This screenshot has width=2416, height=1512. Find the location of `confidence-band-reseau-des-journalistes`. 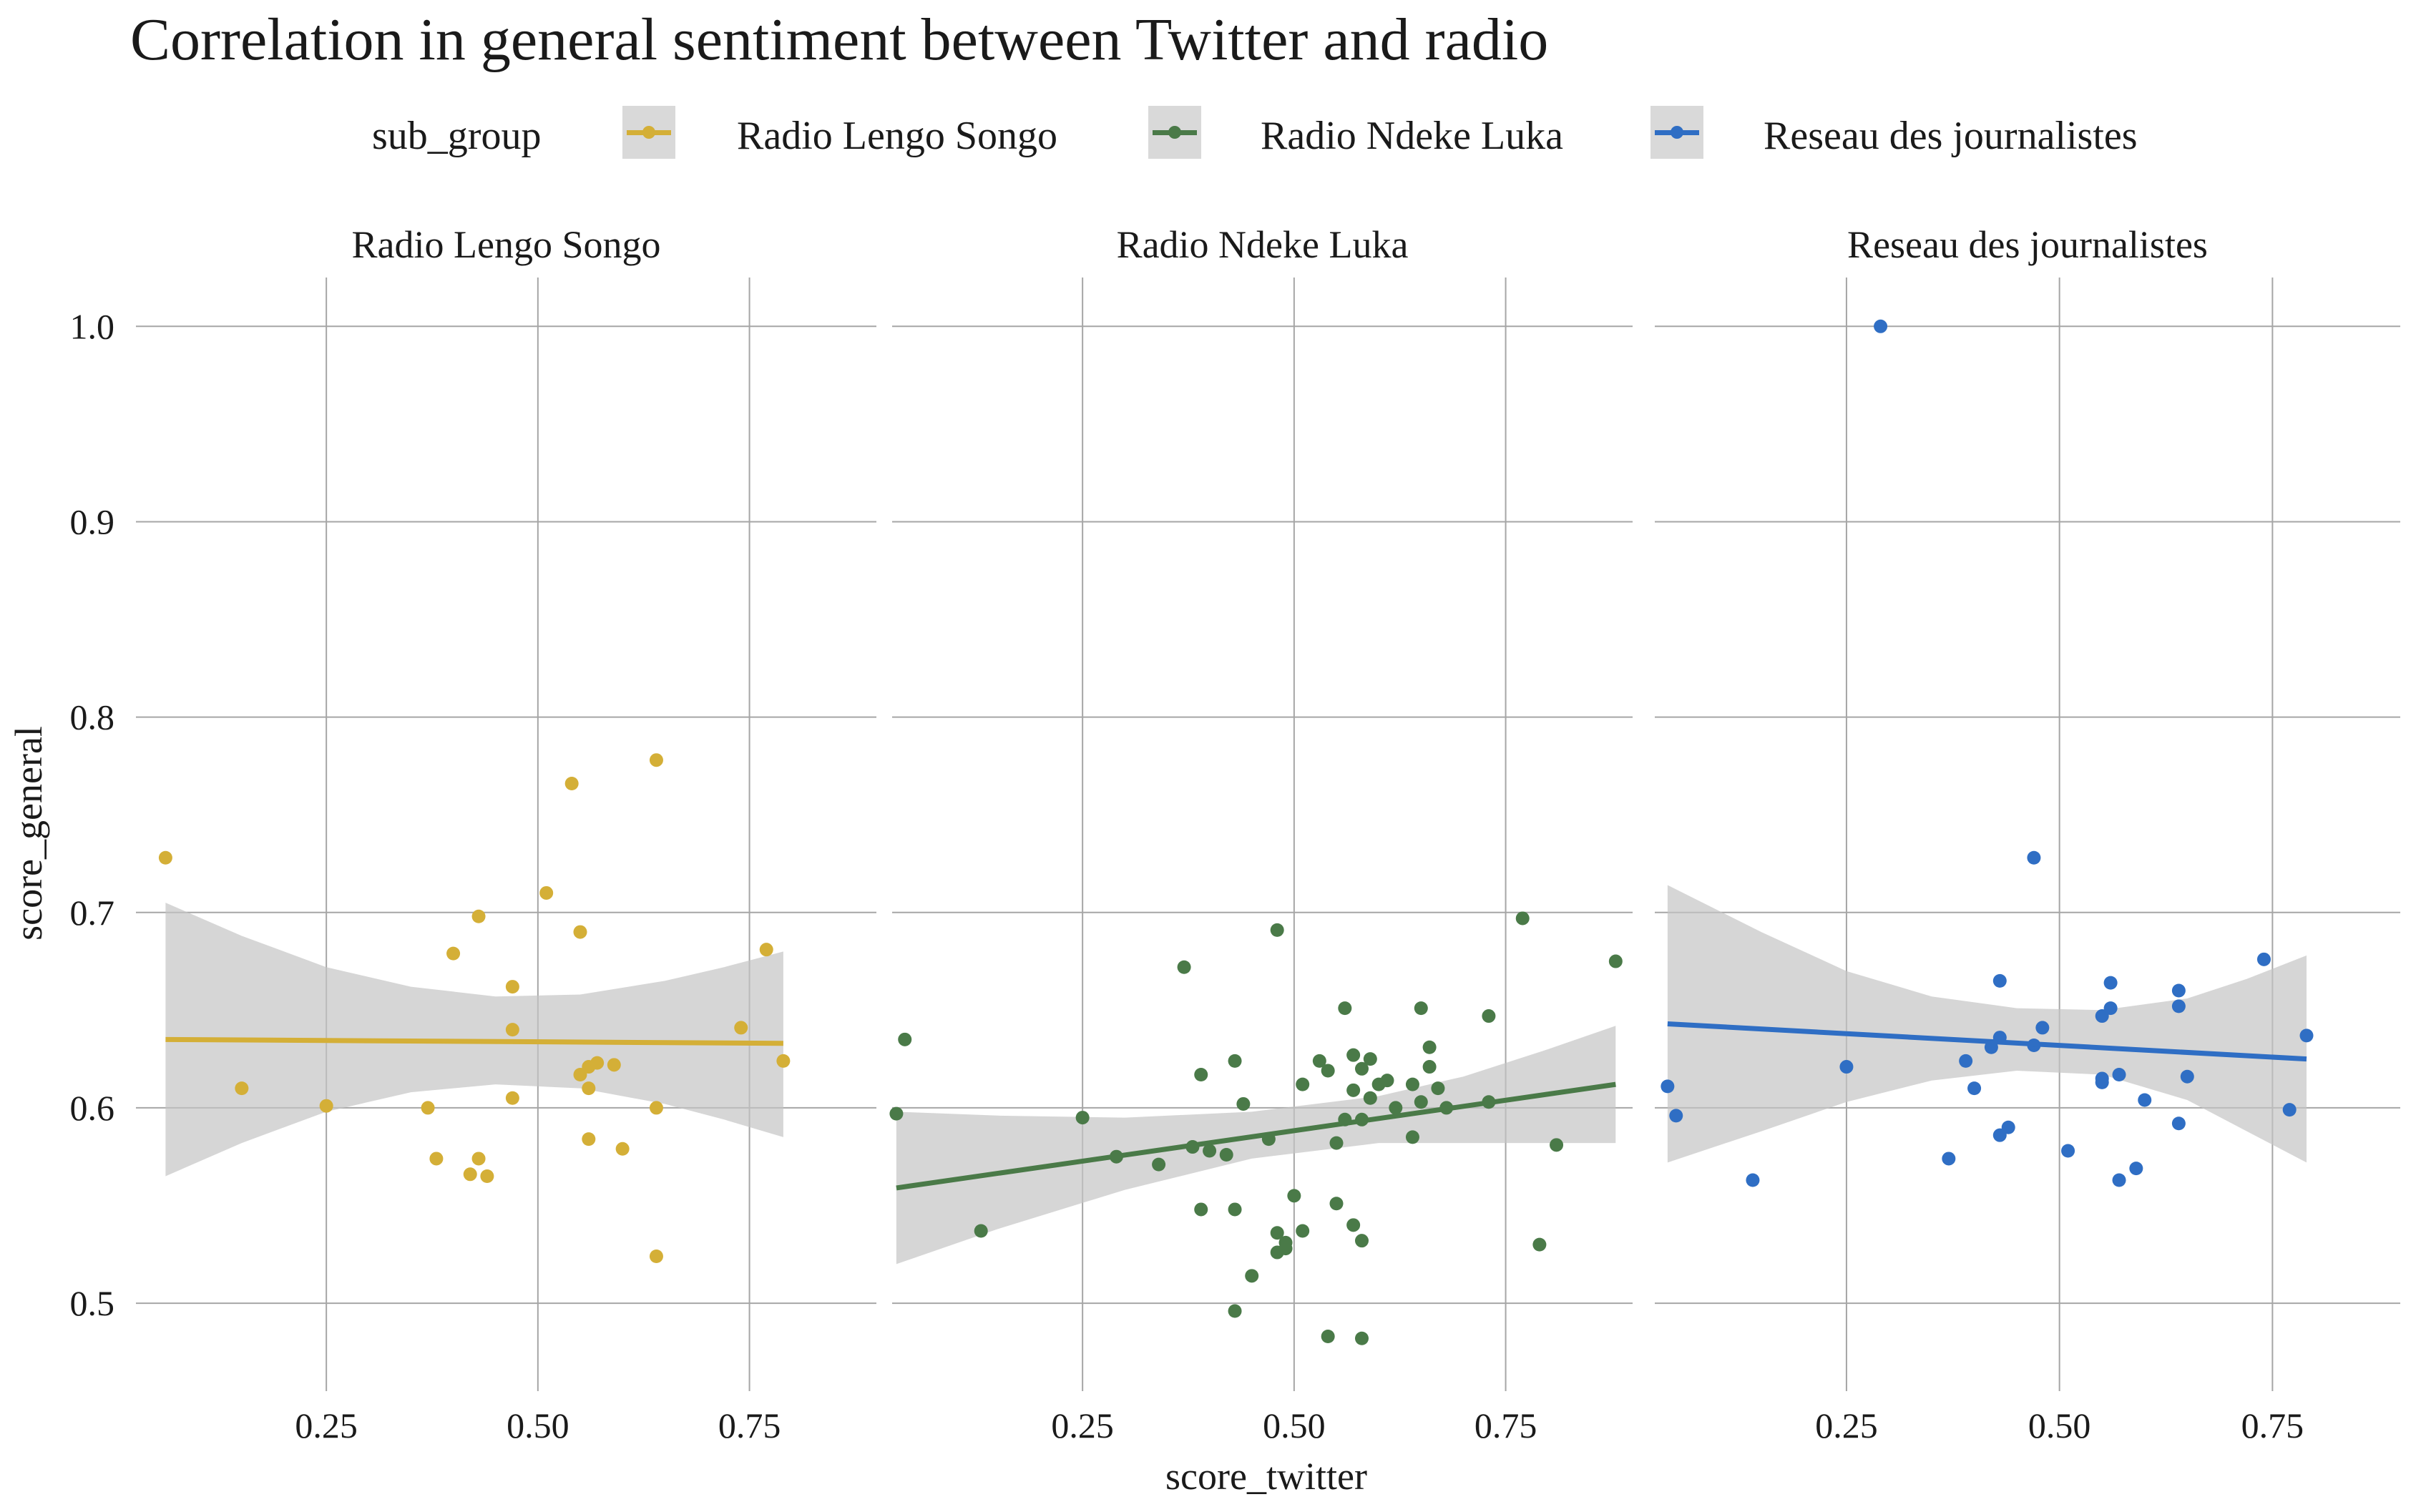

confidence-band-reseau-des-journalistes is located at coordinates (1987, 1024).